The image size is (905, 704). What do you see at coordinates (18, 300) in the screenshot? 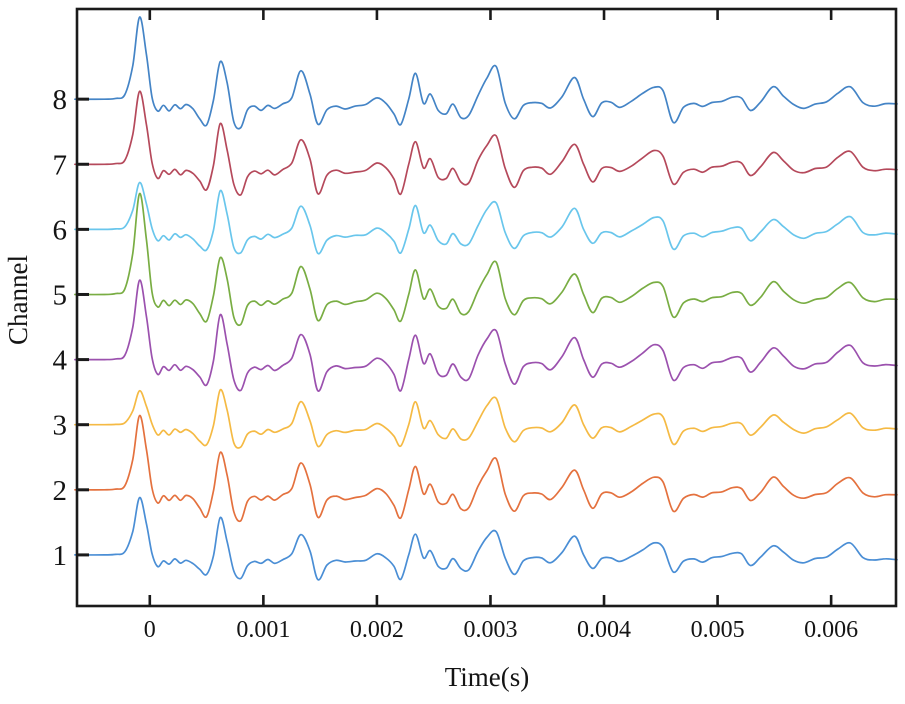
I see `y-axis-title: Channel` at bounding box center [18, 300].